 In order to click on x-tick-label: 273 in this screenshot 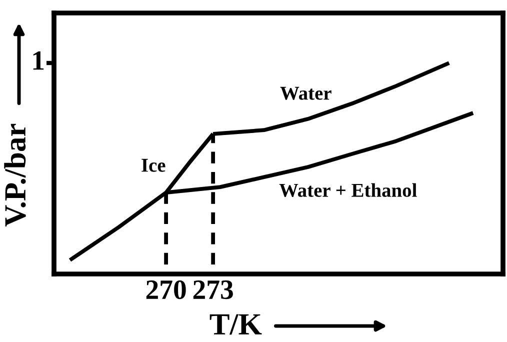, I will do `click(213, 290)`.